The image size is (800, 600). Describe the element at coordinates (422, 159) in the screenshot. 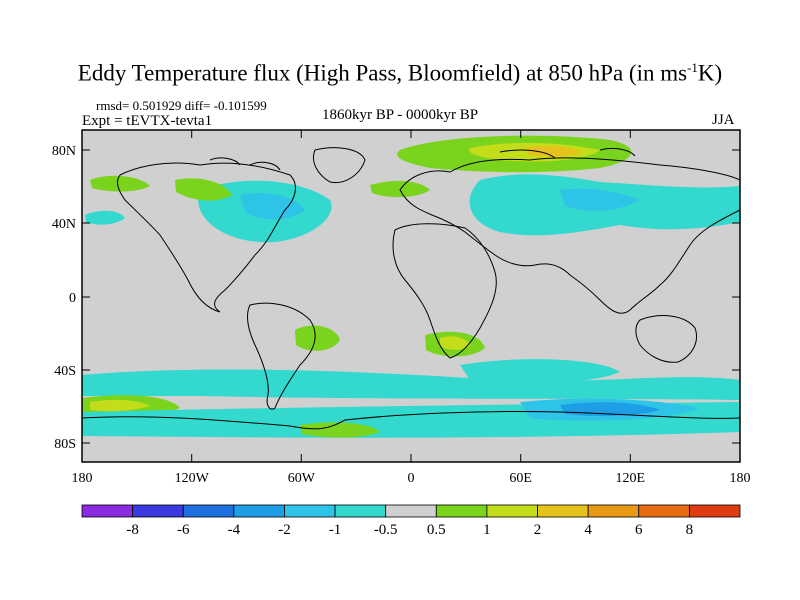

I see `coast-arctic-islands` at that location.